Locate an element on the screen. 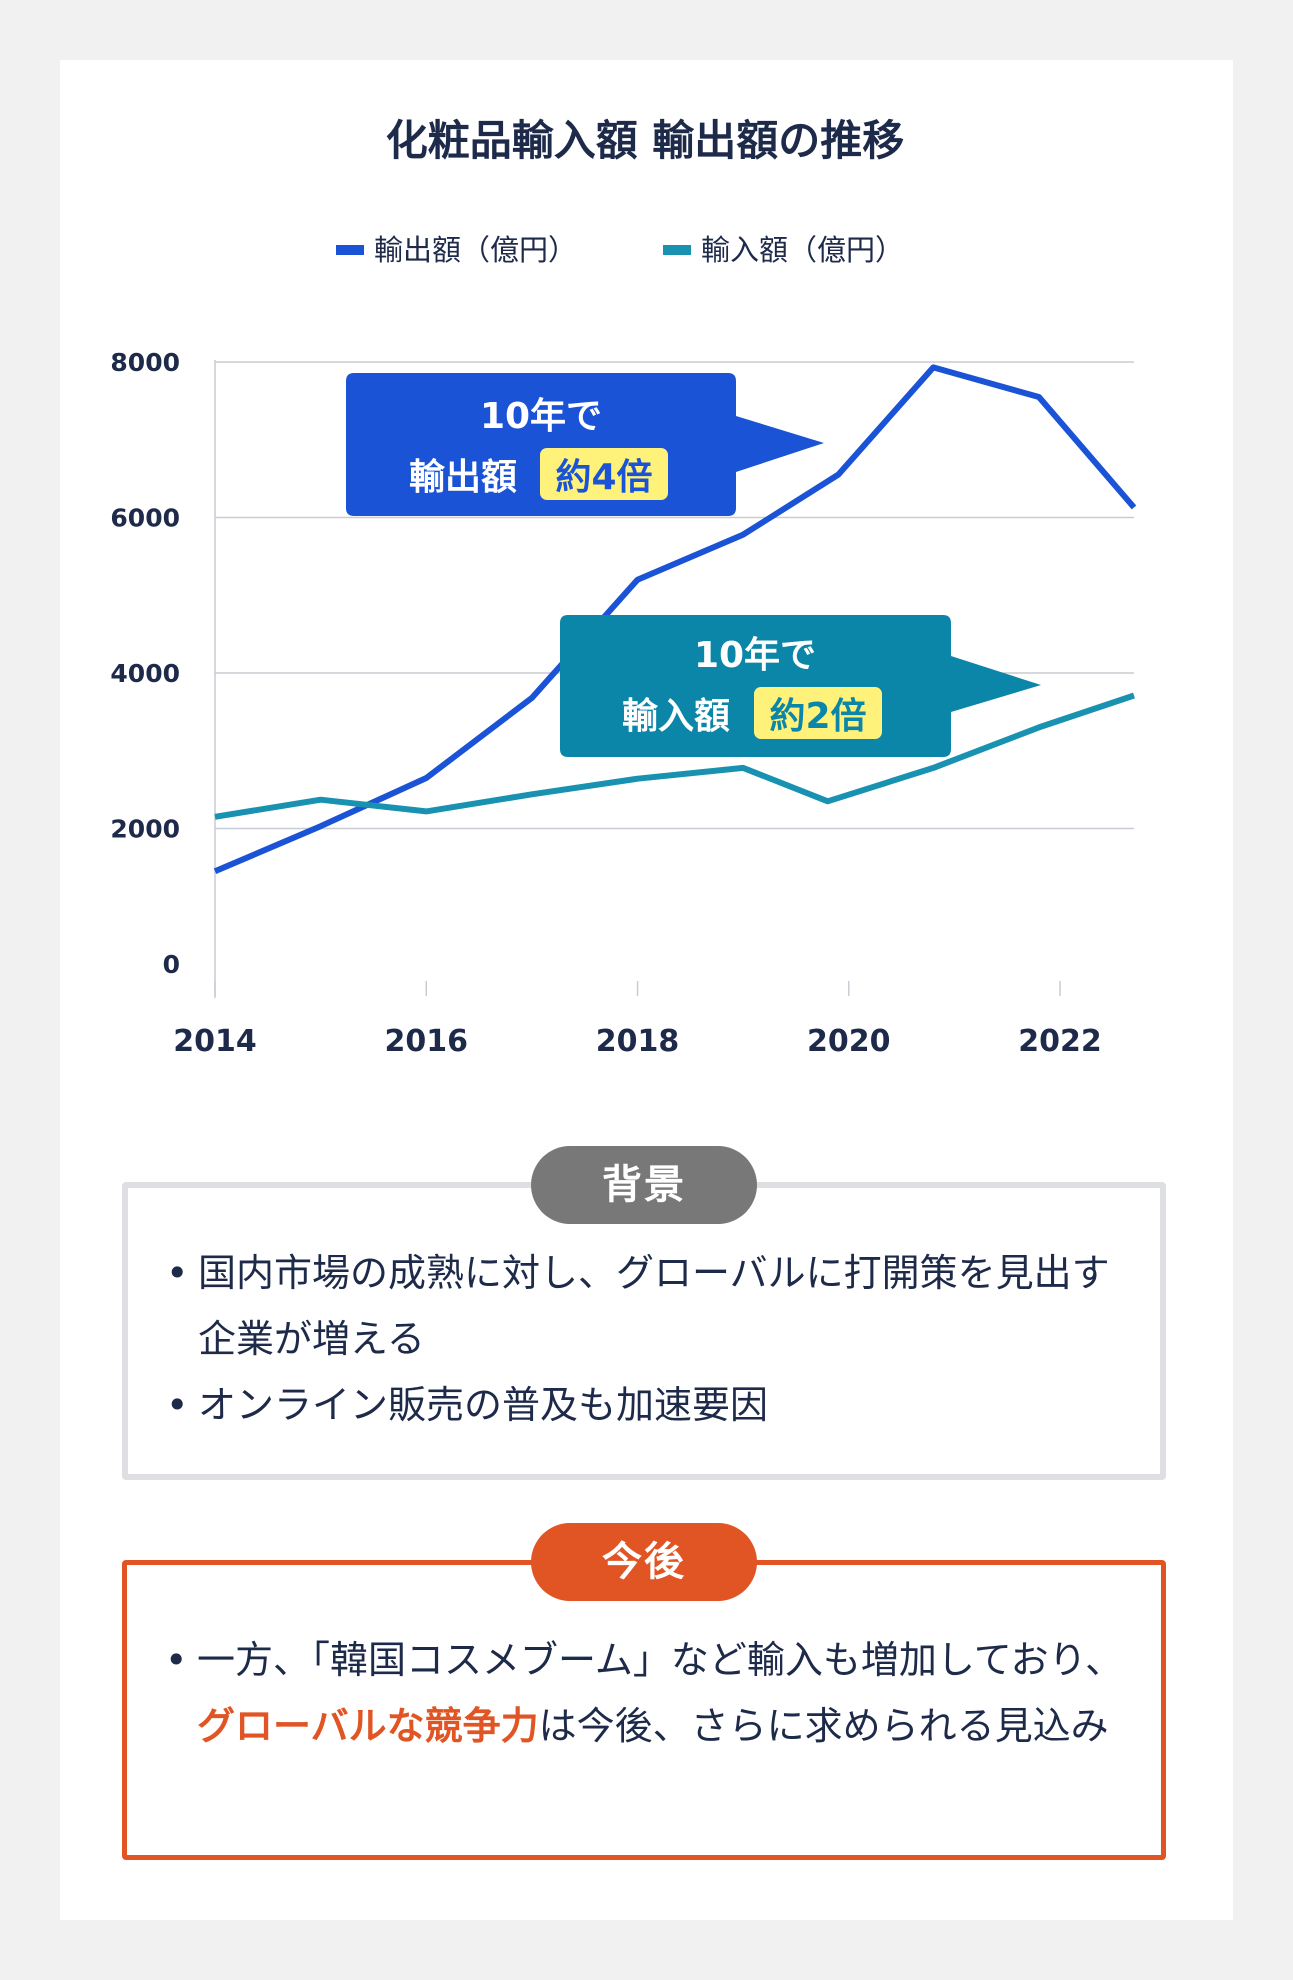 Image resolution: width=1293 pixels, height=1980 pixels. x-tick-label: 2022 is located at coordinates (1060, 1041).